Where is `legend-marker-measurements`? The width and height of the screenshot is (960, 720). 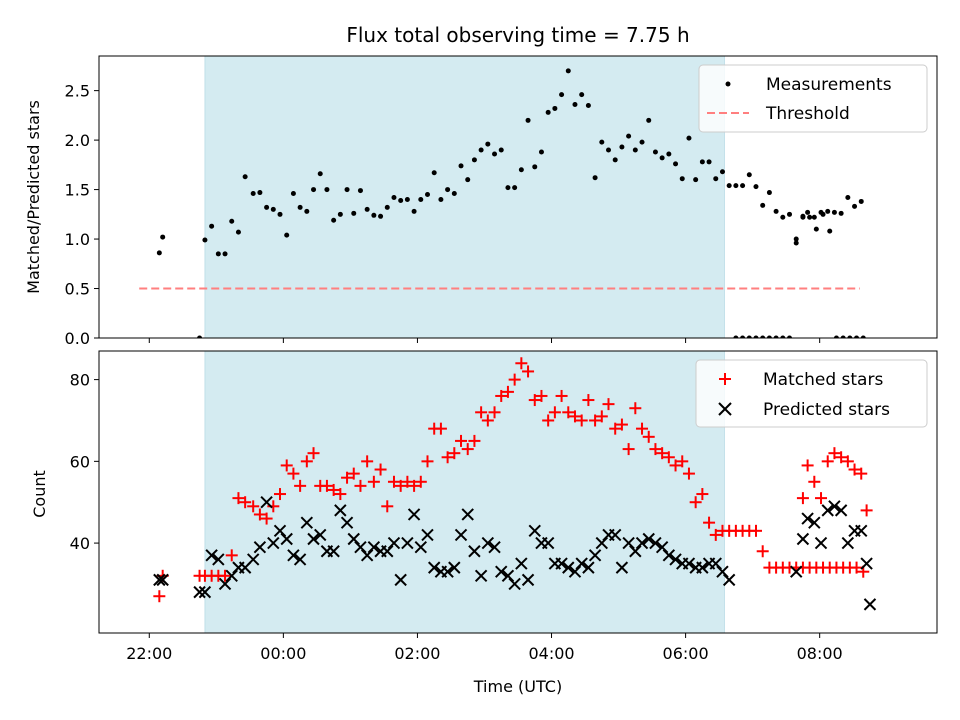 legend-marker-measurements is located at coordinates (728, 84).